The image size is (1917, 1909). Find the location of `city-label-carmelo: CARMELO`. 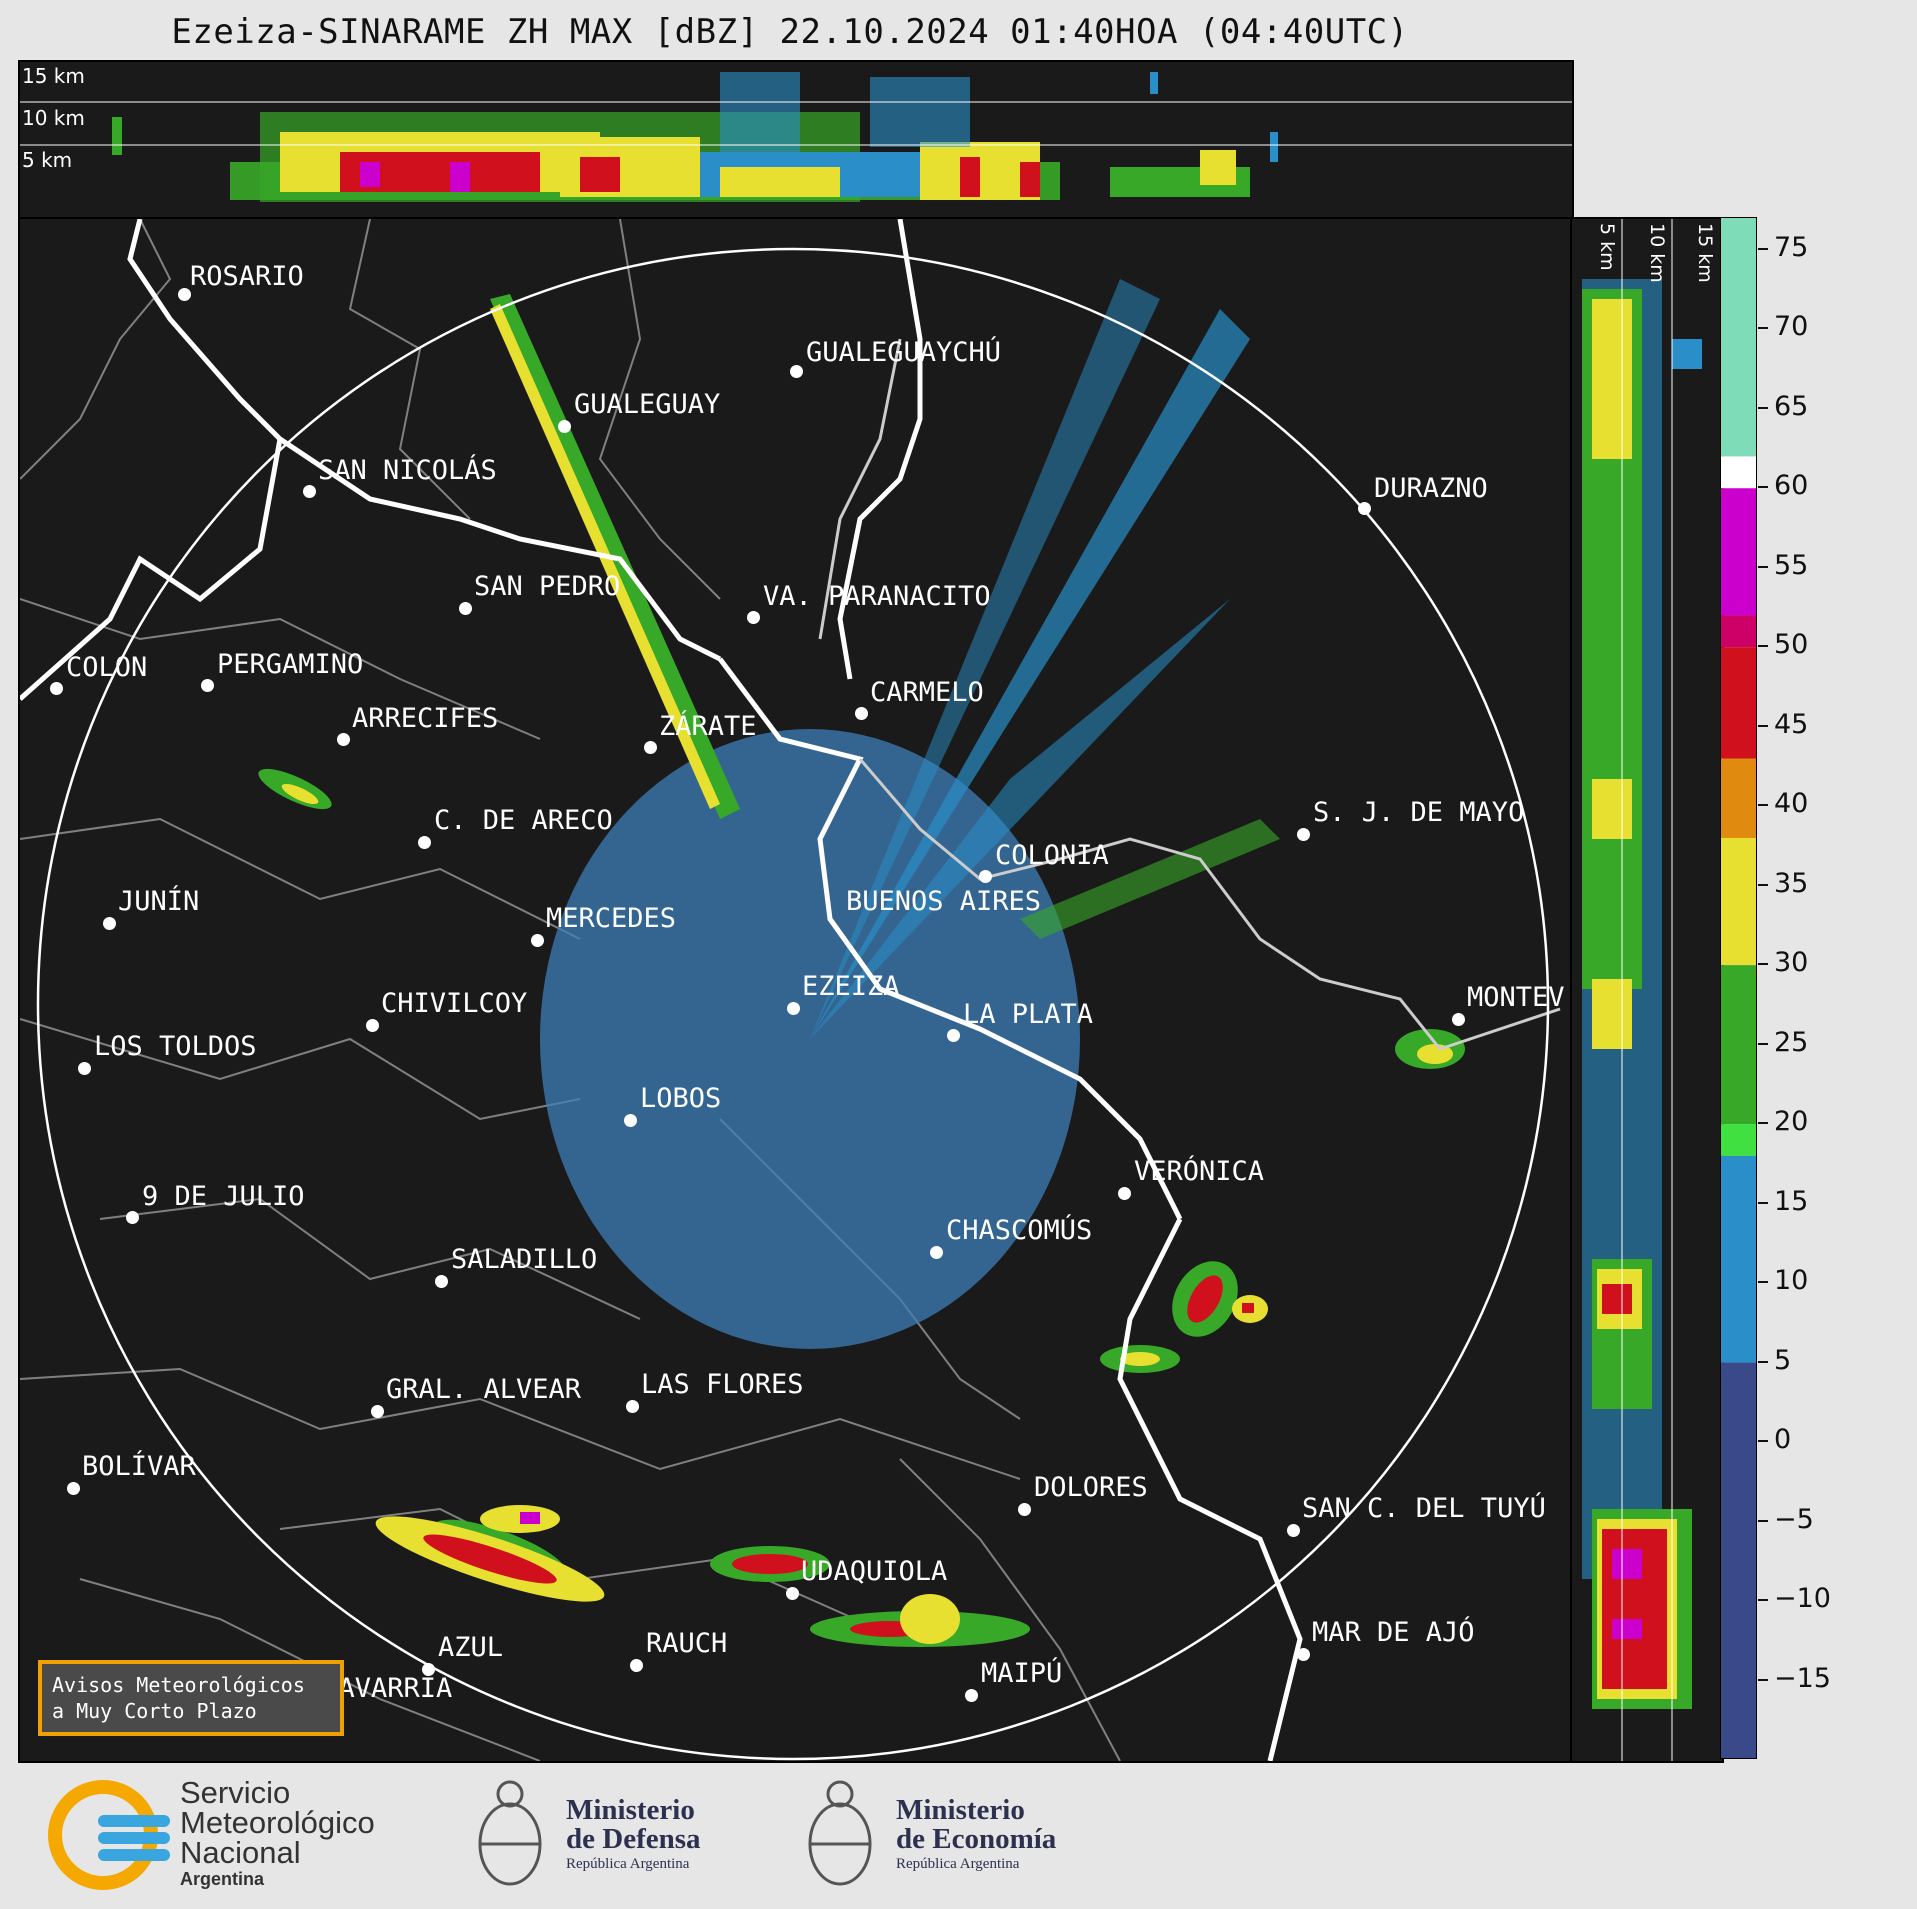

city-label-carmelo: CARMELO is located at coordinates (927, 692).